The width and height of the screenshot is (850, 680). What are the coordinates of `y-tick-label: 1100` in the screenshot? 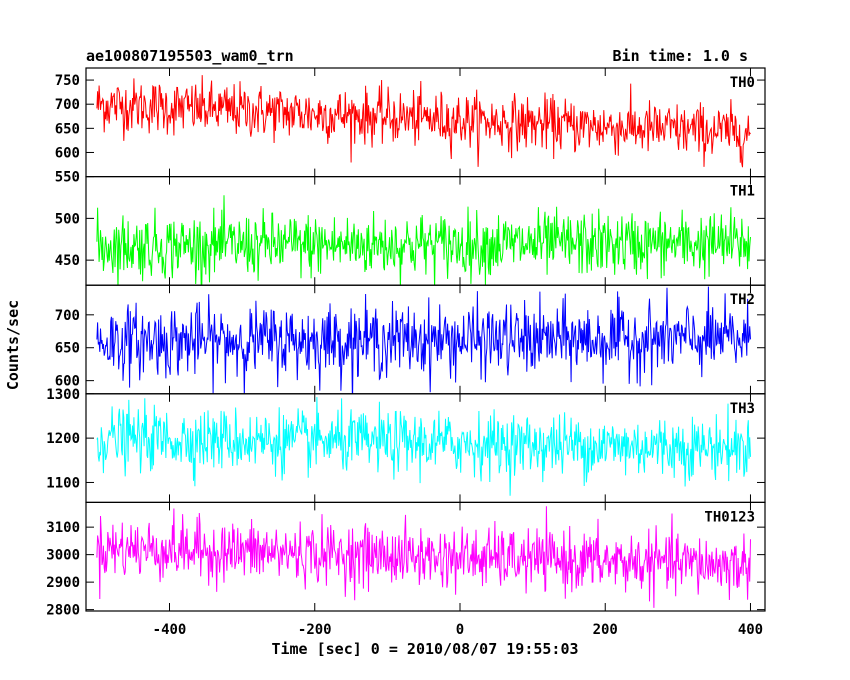 It's located at (63, 483).